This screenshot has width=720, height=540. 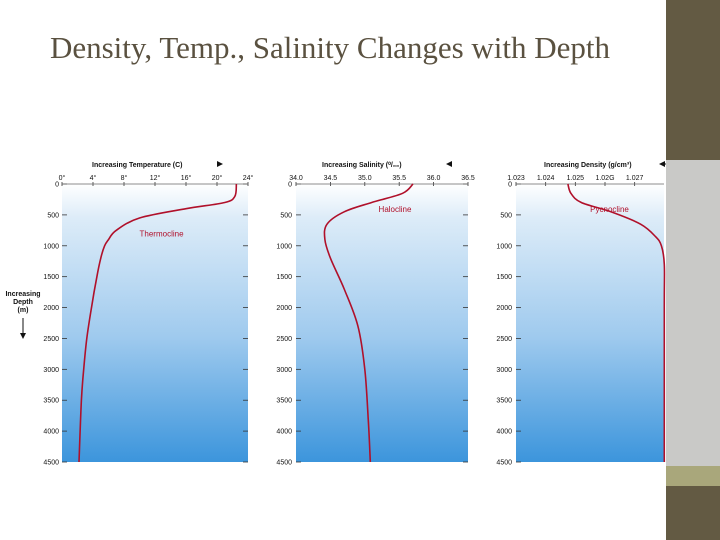 What do you see at coordinates (693, 513) in the screenshot?
I see `decor-bar-bottom` at bounding box center [693, 513].